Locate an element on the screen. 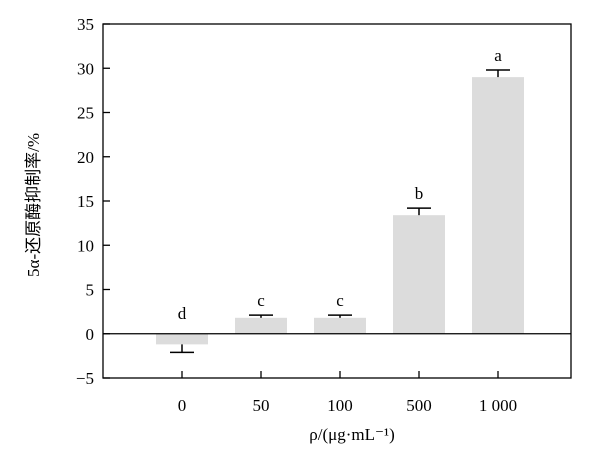 The width and height of the screenshot is (604, 455). y-axis-title: 5α-还原酶抑制率/% is located at coordinates (33, 205).